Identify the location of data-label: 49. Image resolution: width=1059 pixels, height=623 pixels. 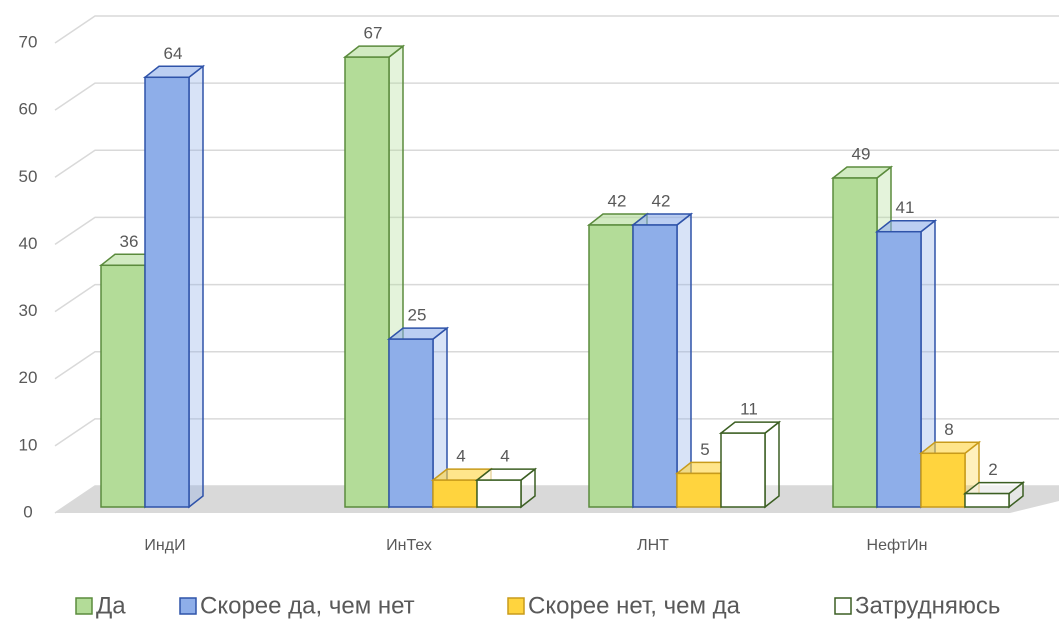
(861, 153).